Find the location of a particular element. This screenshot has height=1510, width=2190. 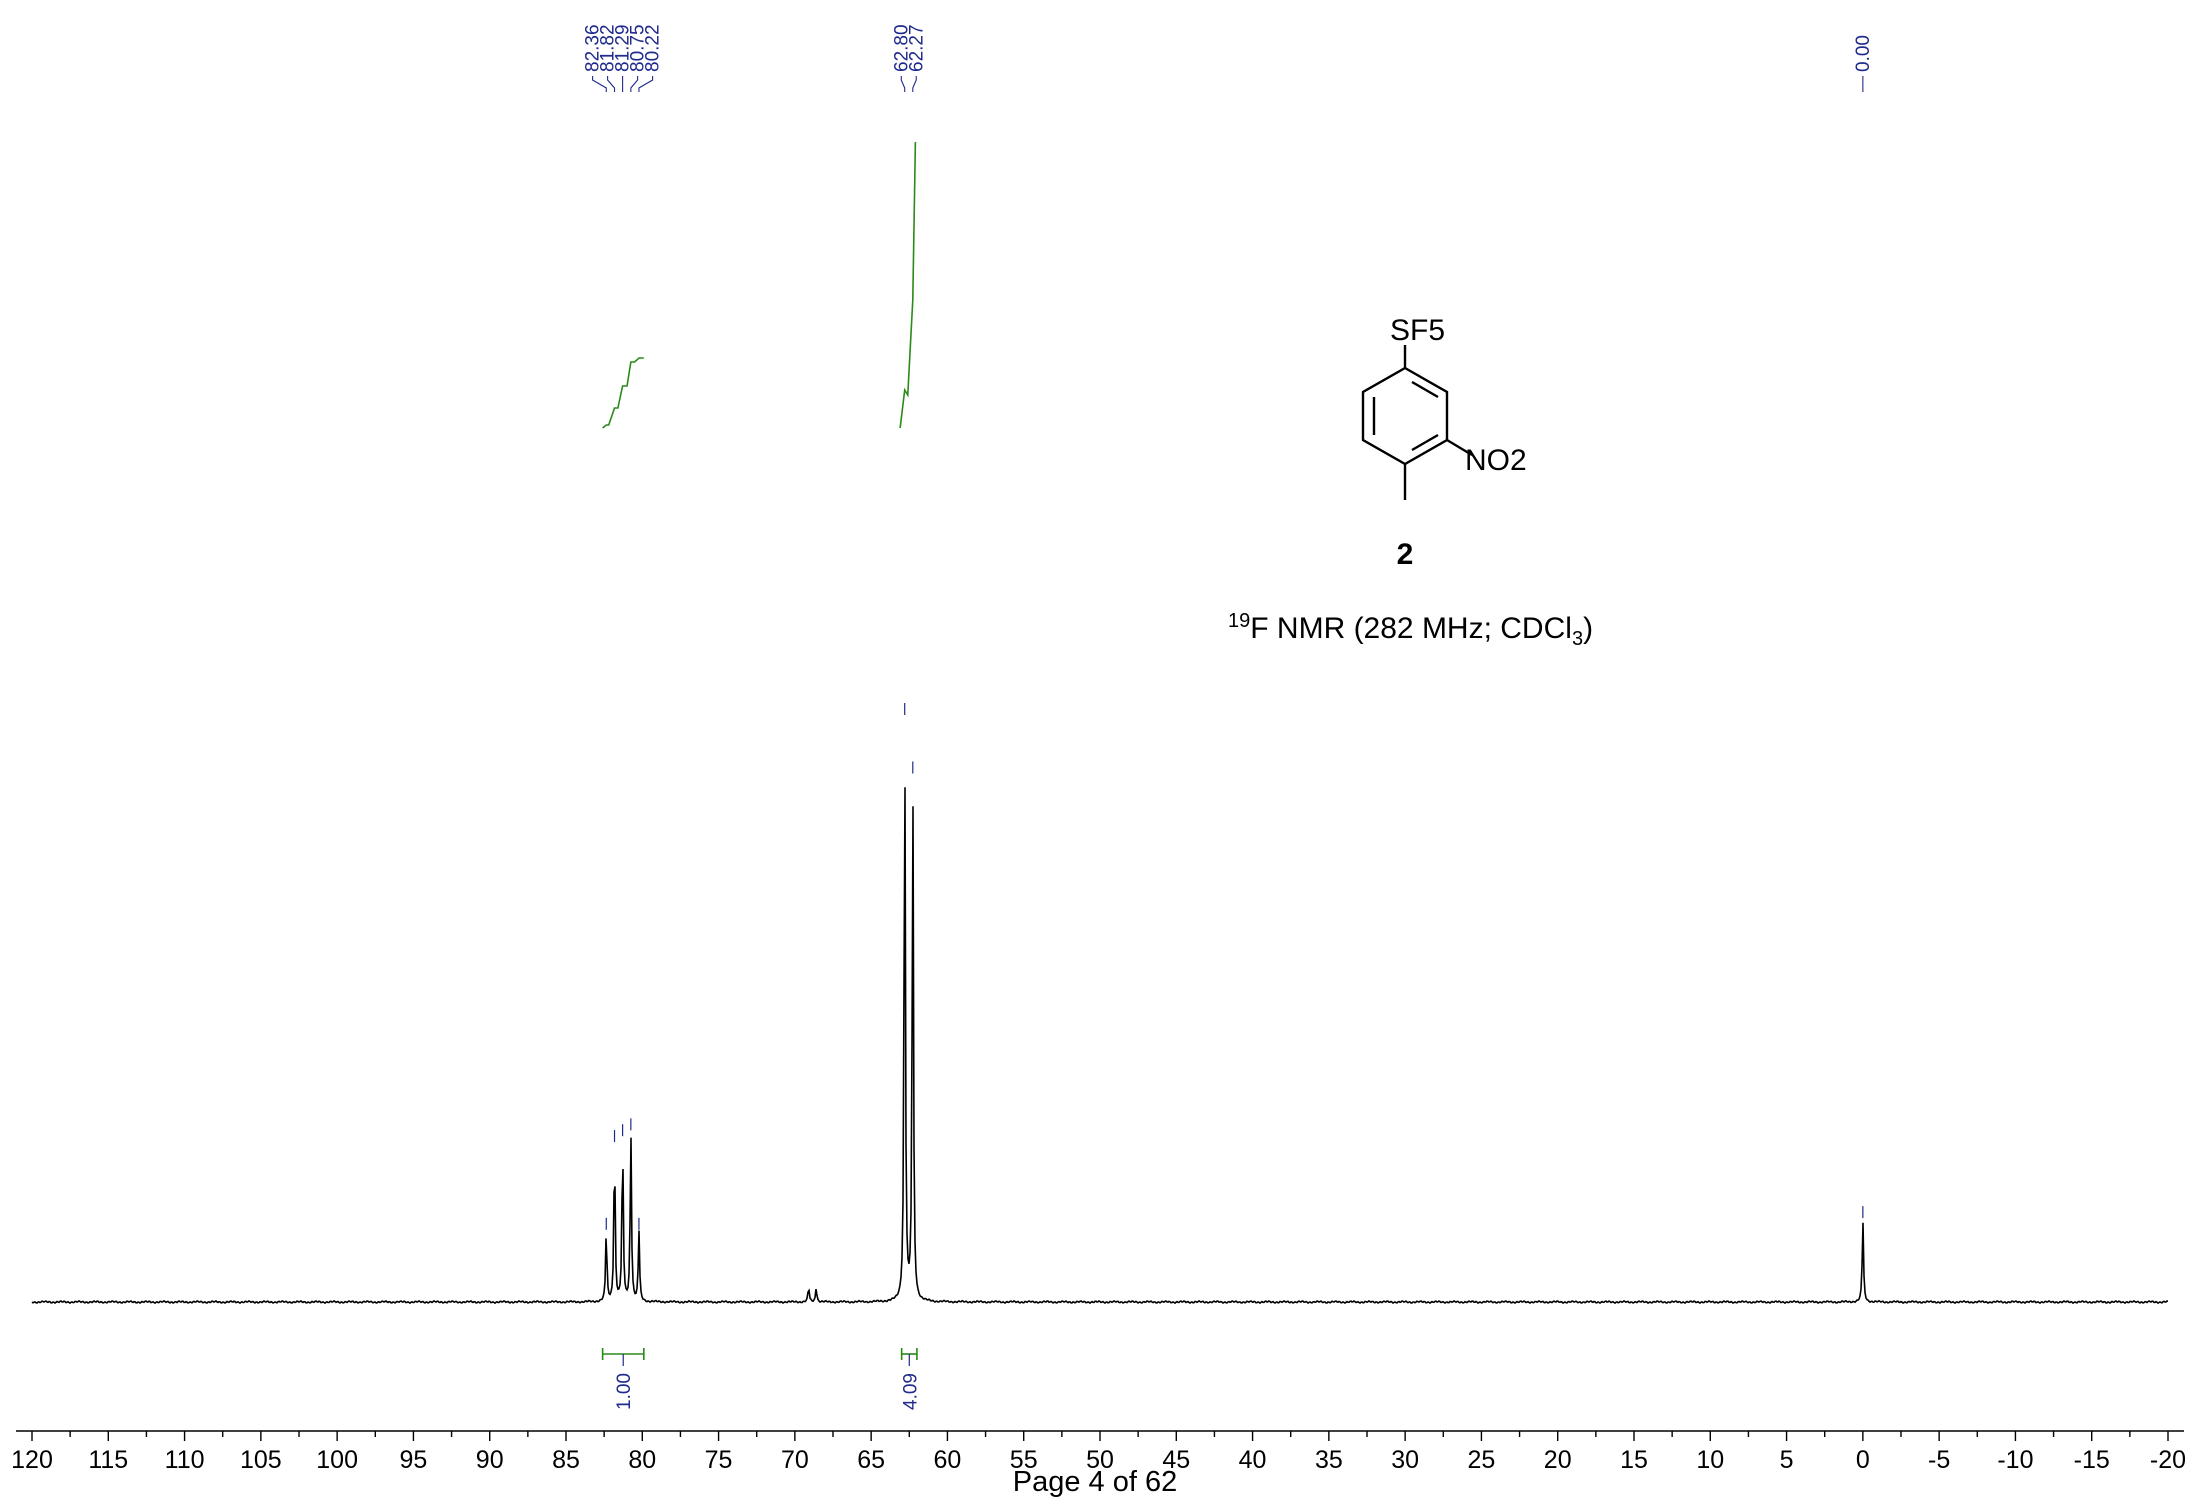

x-tick-label: 15 is located at coordinates (1634, 1460).